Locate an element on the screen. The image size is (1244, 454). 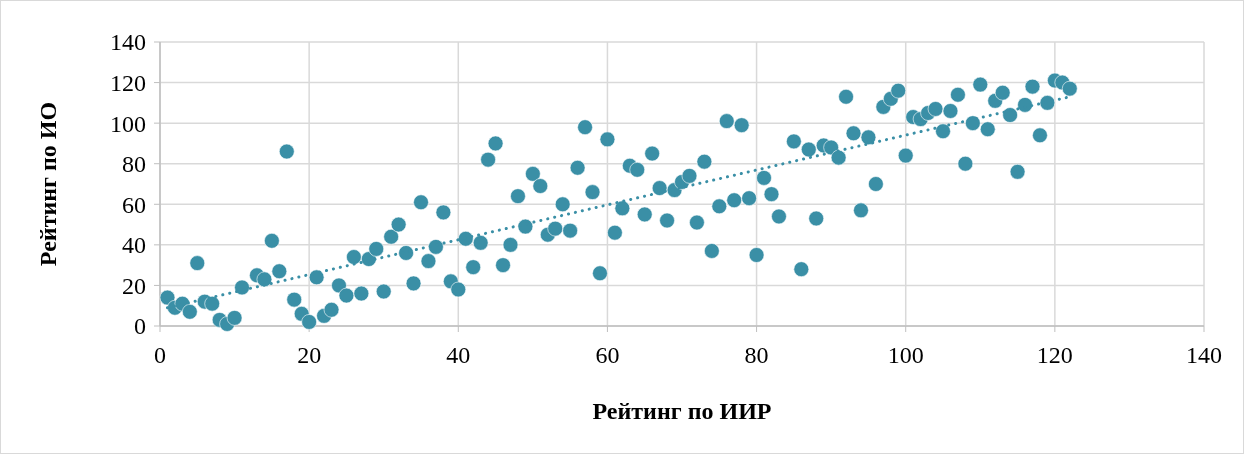
x-tick-label: 60 is located at coordinates (607, 355).